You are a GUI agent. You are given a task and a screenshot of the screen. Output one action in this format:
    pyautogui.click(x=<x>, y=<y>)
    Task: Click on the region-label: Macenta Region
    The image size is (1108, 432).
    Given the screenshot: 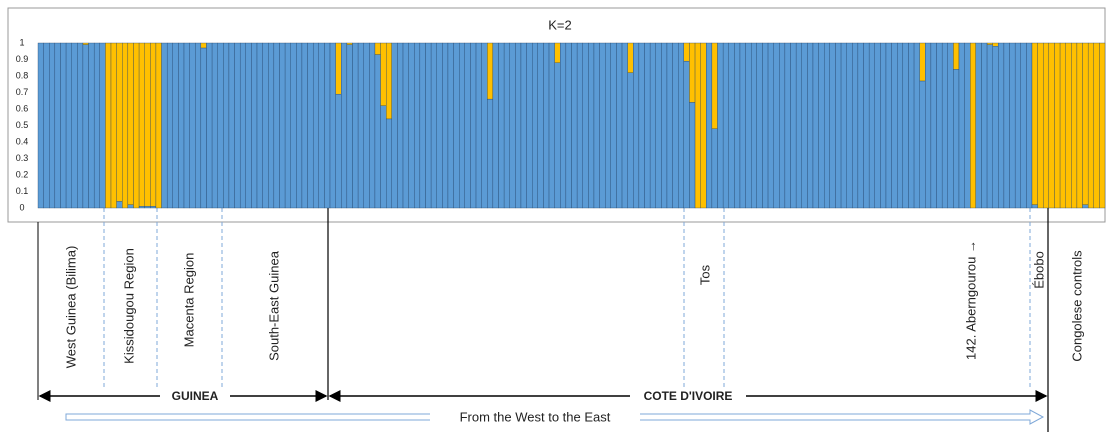 What is the action you would take?
    pyautogui.click(x=188, y=300)
    